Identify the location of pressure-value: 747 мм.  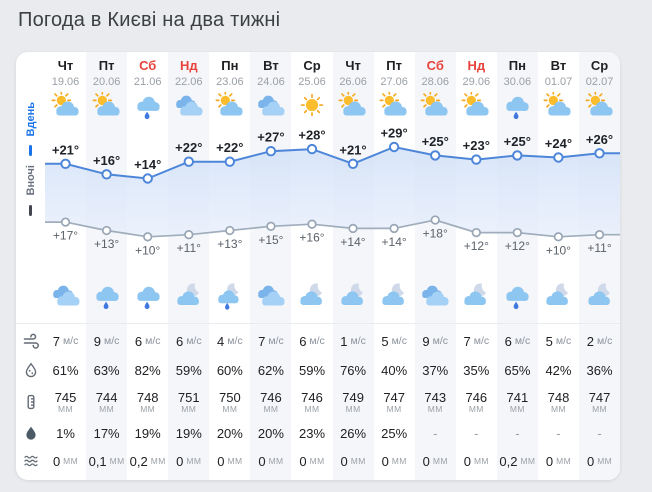
(394, 401).